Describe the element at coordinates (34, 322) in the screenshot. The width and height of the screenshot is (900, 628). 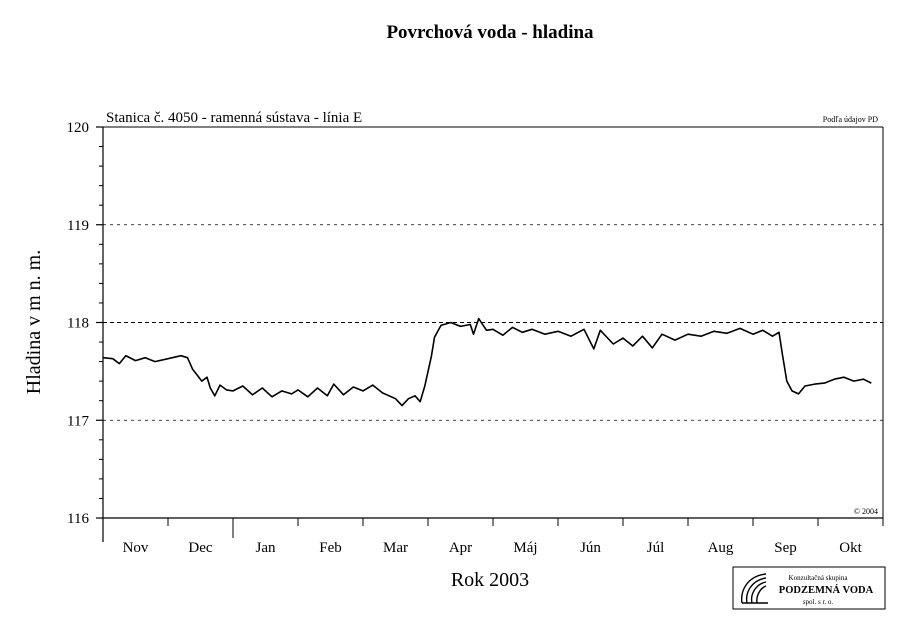
I see `y-axis-label: Hladina v m n. m.` at that location.